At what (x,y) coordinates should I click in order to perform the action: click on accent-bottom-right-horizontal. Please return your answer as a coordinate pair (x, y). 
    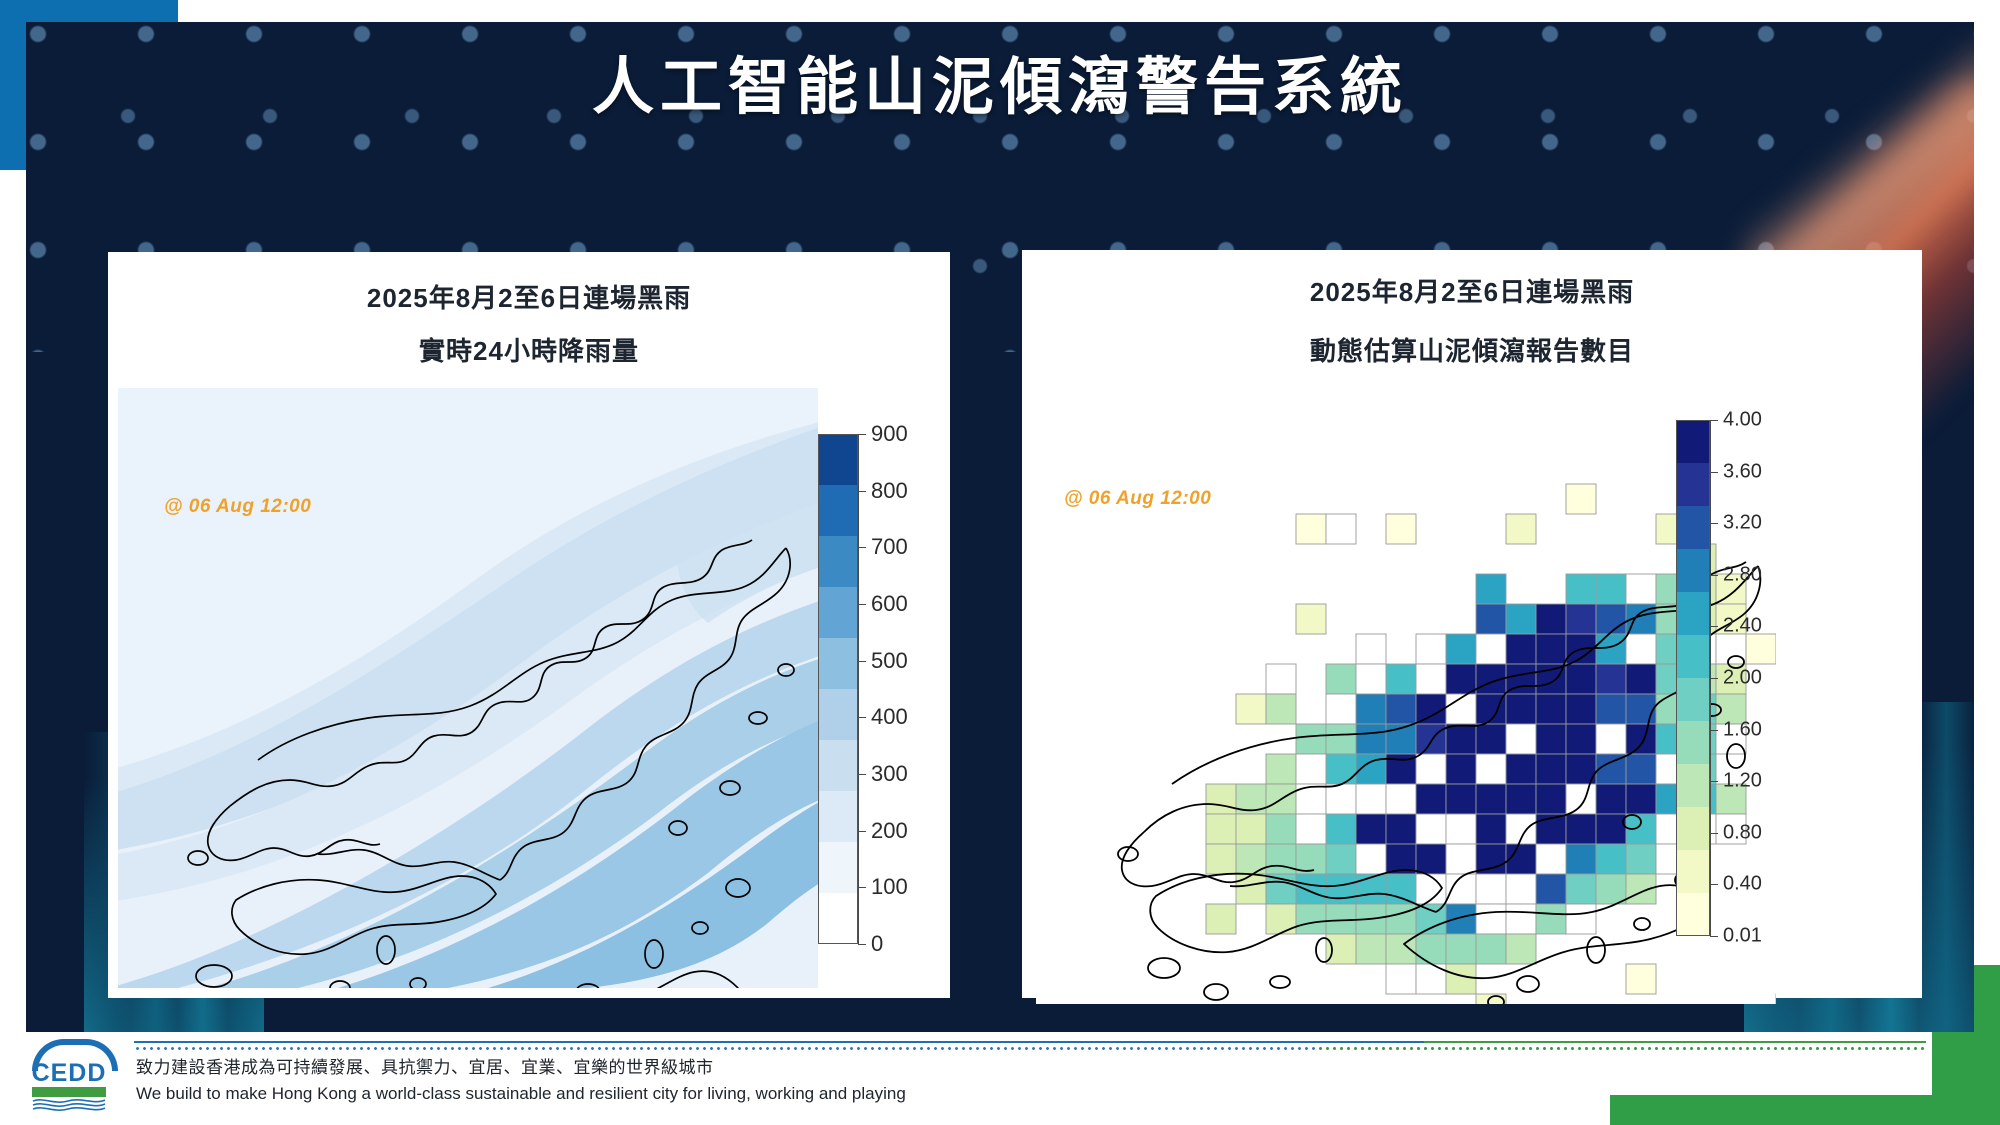
    Looking at the image, I should click on (1805, 1110).